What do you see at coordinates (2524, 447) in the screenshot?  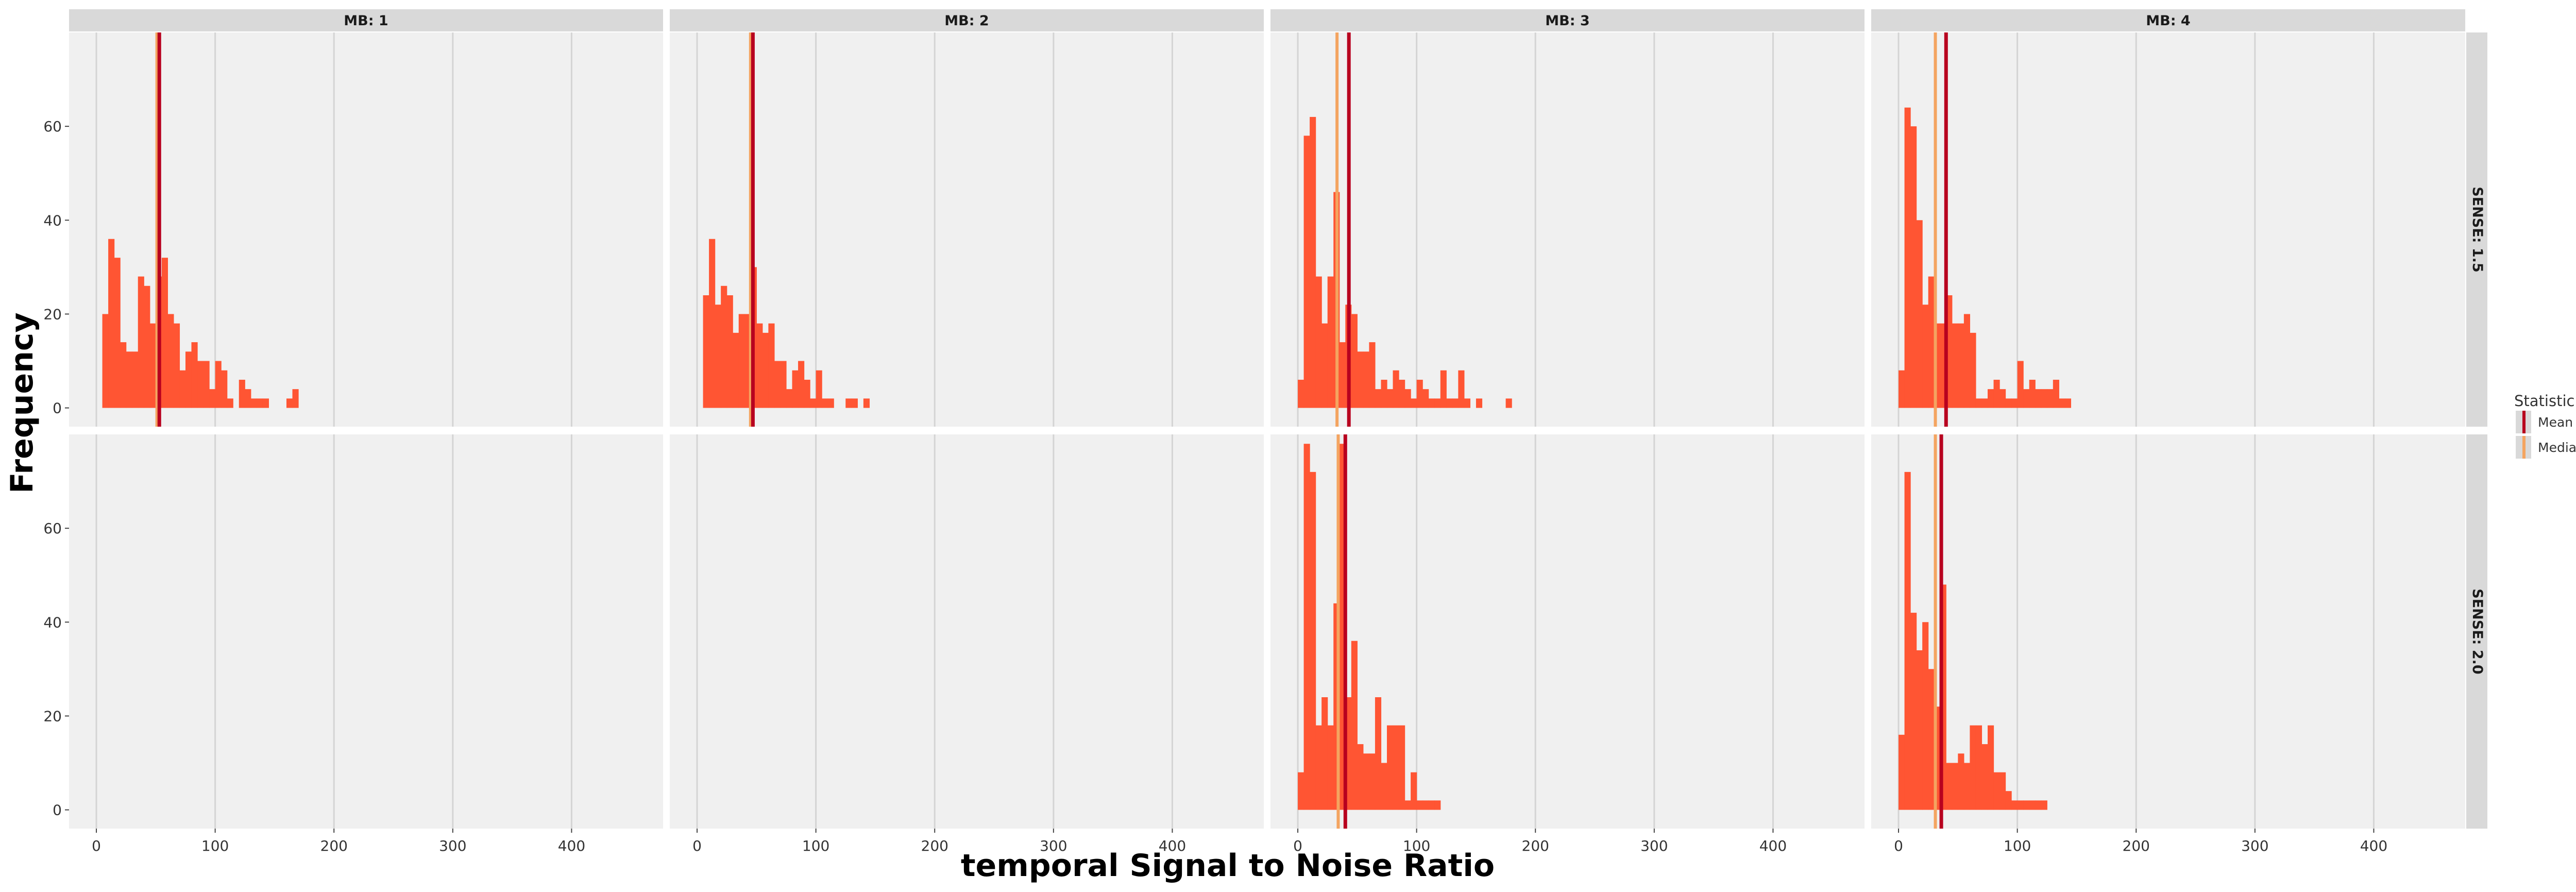 I see `legend-swatch-median` at bounding box center [2524, 447].